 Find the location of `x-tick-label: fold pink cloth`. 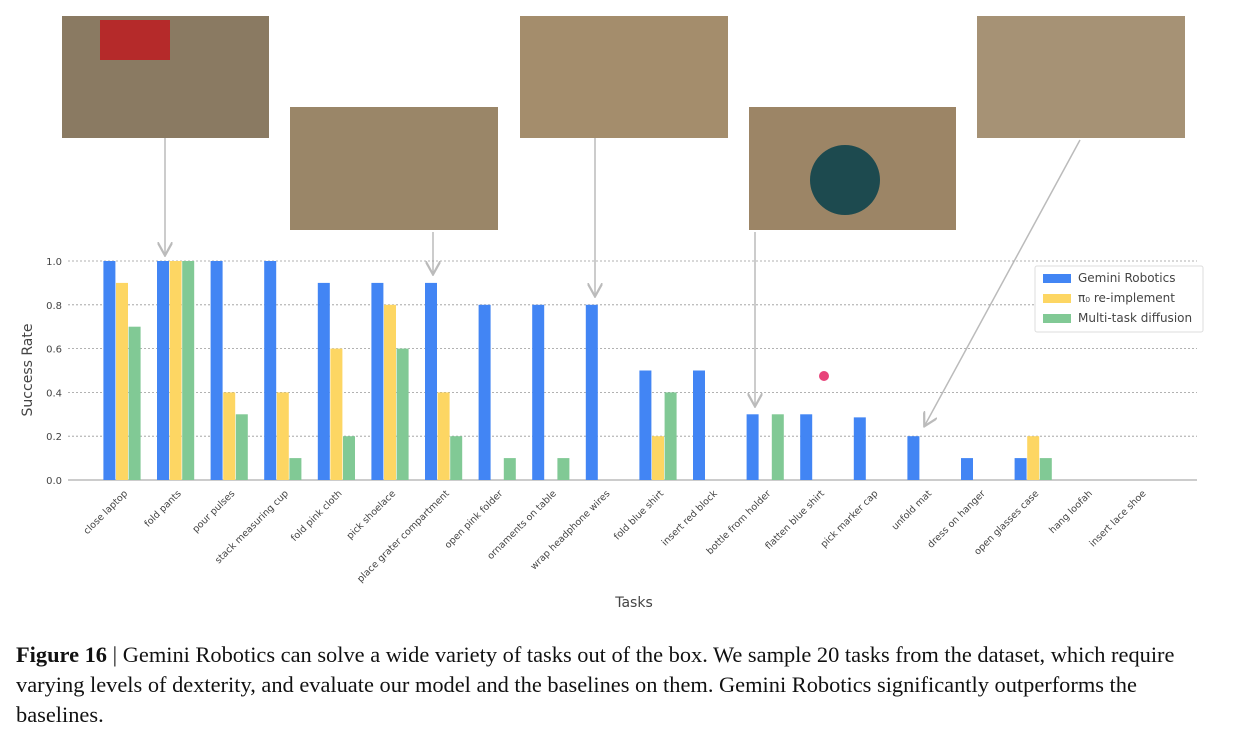

x-tick-label: fold pink cloth is located at coordinates (316, 515).